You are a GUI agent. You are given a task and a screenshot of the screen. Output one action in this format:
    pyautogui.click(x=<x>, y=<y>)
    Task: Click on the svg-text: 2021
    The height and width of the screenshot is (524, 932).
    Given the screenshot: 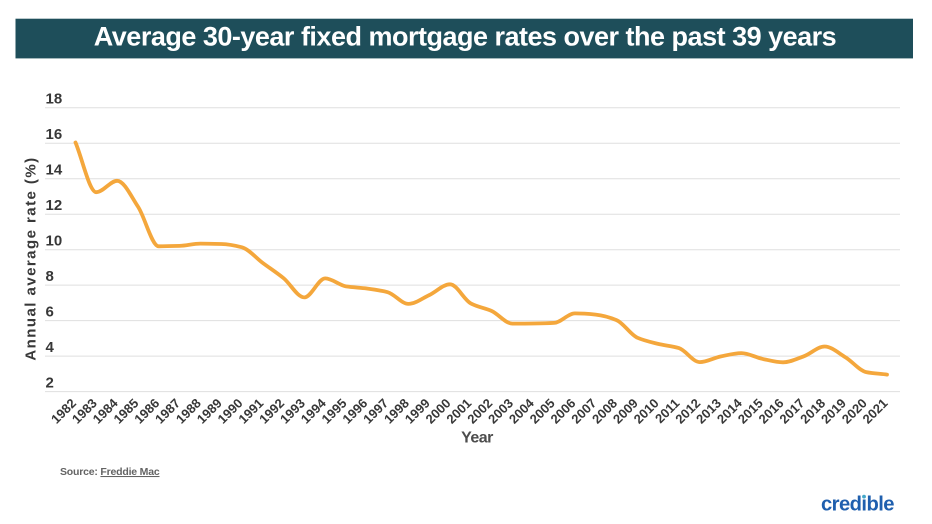 What is the action you would take?
    pyautogui.click(x=875, y=411)
    